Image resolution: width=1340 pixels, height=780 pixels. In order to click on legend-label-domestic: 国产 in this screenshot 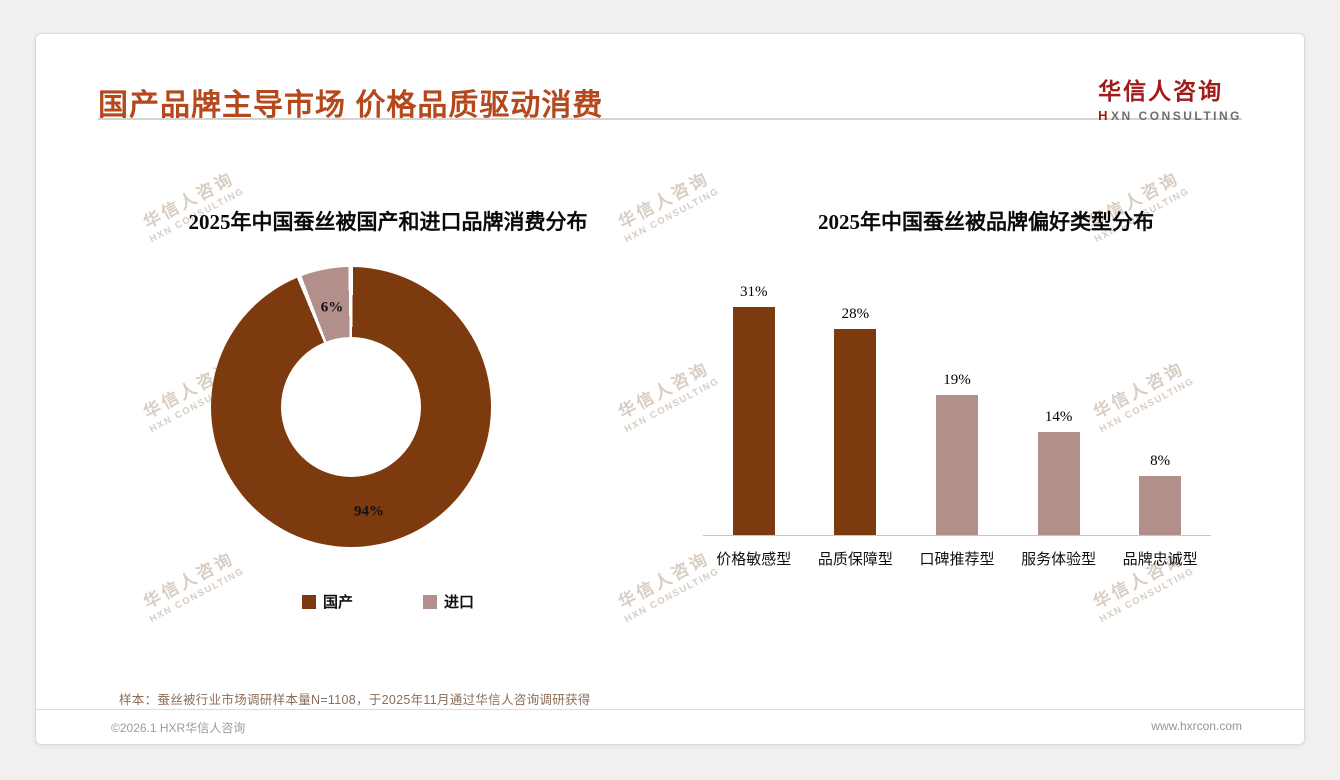, I will do `click(337, 603)`.